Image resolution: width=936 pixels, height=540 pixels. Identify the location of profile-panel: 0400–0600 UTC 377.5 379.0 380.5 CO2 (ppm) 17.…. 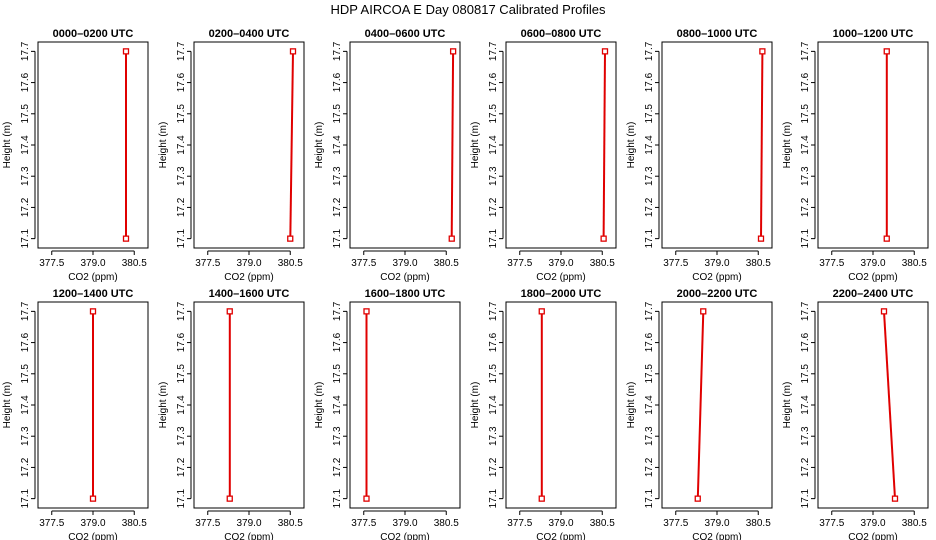
(387, 155).